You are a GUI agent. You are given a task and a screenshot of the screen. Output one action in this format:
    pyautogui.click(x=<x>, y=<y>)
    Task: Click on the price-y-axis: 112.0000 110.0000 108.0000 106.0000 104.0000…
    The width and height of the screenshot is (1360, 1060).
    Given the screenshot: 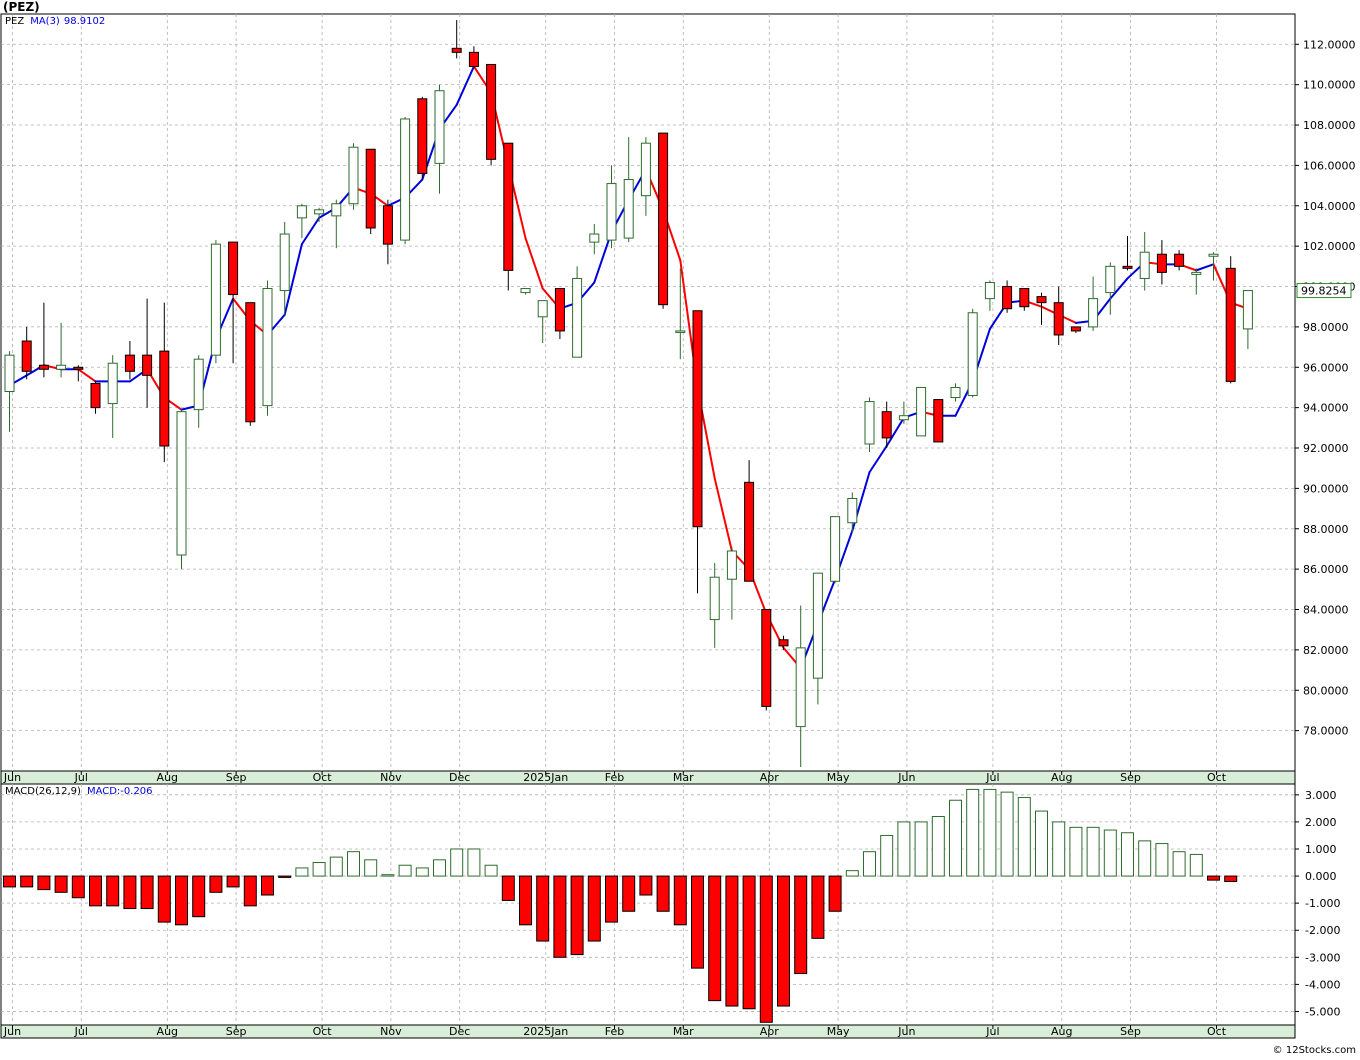 What is the action you would take?
    pyautogui.click(x=1325, y=388)
    